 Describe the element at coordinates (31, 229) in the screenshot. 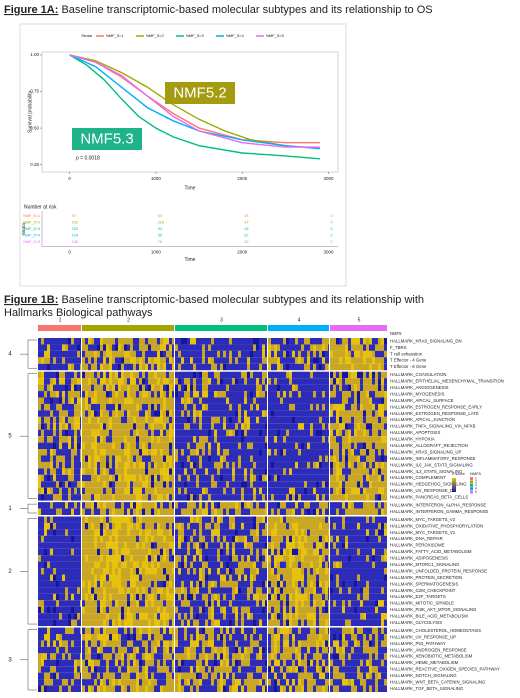

I see `risk-row-name: NMF_5=3` at that location.